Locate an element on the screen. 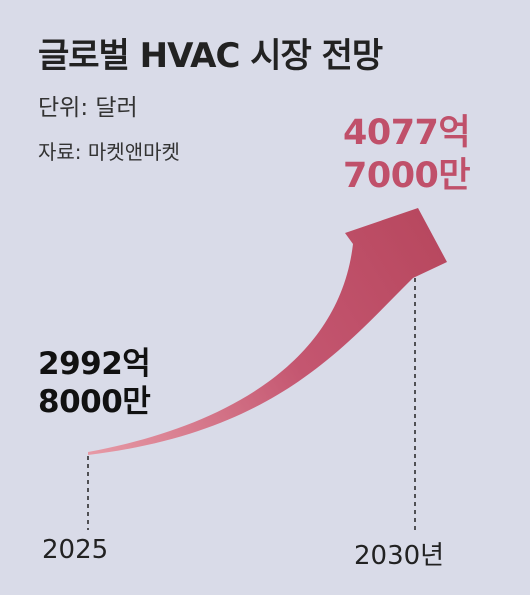 This screenshot has width=530, height=595. chart-title: 글로벌 HVAC 시장 전망 is located at coordinates (210, 56).